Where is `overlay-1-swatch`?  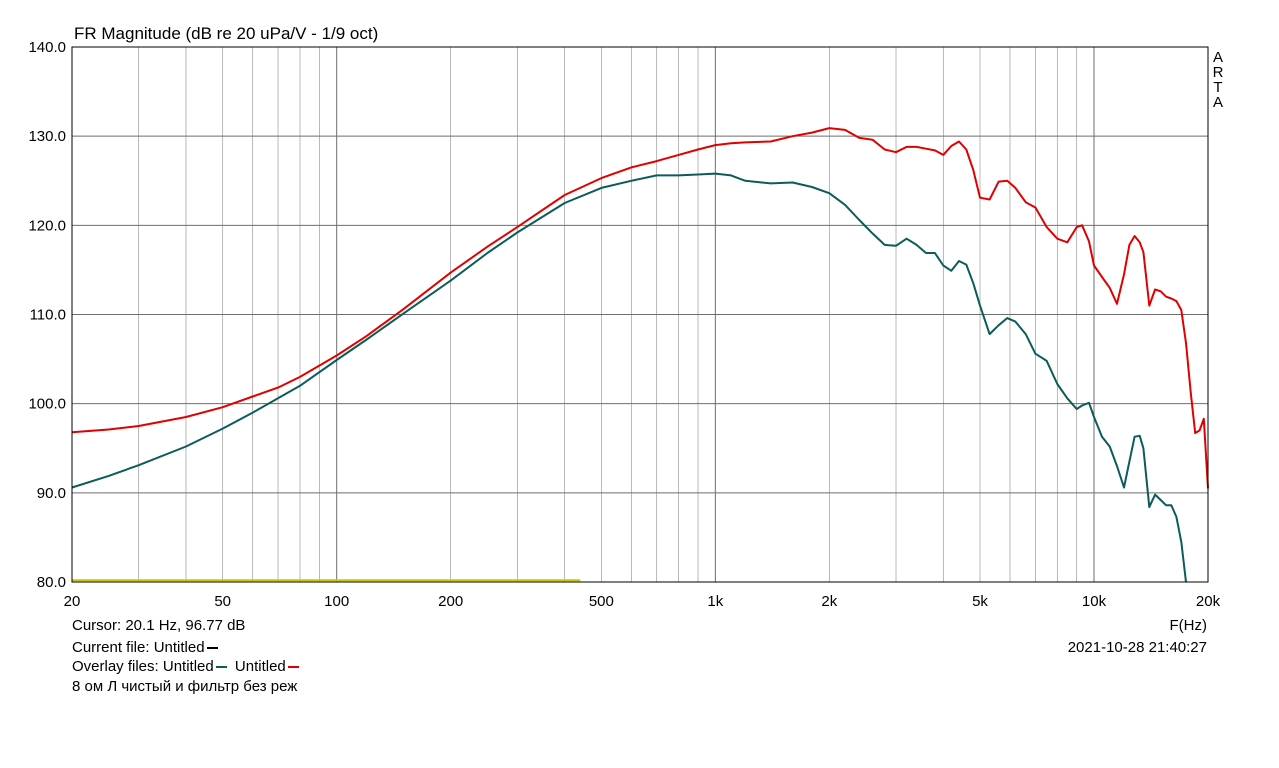 overlay-1-swatch is located at coordinates (221, 667).